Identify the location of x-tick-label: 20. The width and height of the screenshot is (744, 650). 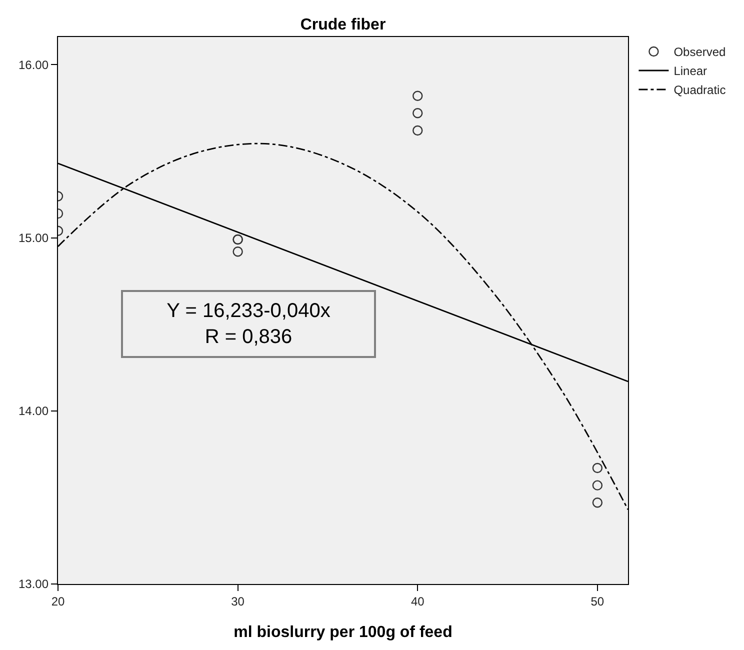
(58, 601).